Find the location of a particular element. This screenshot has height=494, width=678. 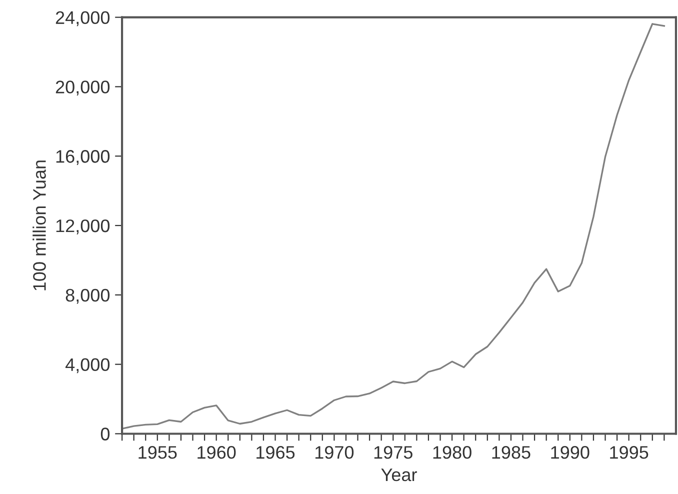

y-tick-label: 8,000 is located at coordinates (88, 296).